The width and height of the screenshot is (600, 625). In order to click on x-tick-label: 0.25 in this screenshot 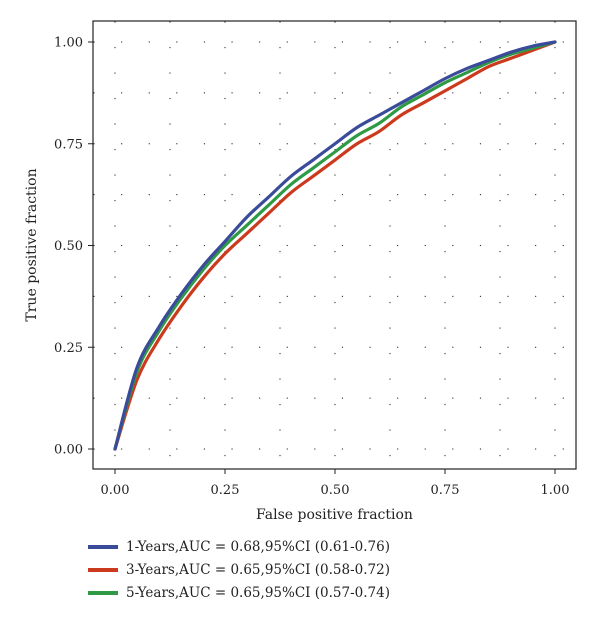, I will do `click(225, 490)`.